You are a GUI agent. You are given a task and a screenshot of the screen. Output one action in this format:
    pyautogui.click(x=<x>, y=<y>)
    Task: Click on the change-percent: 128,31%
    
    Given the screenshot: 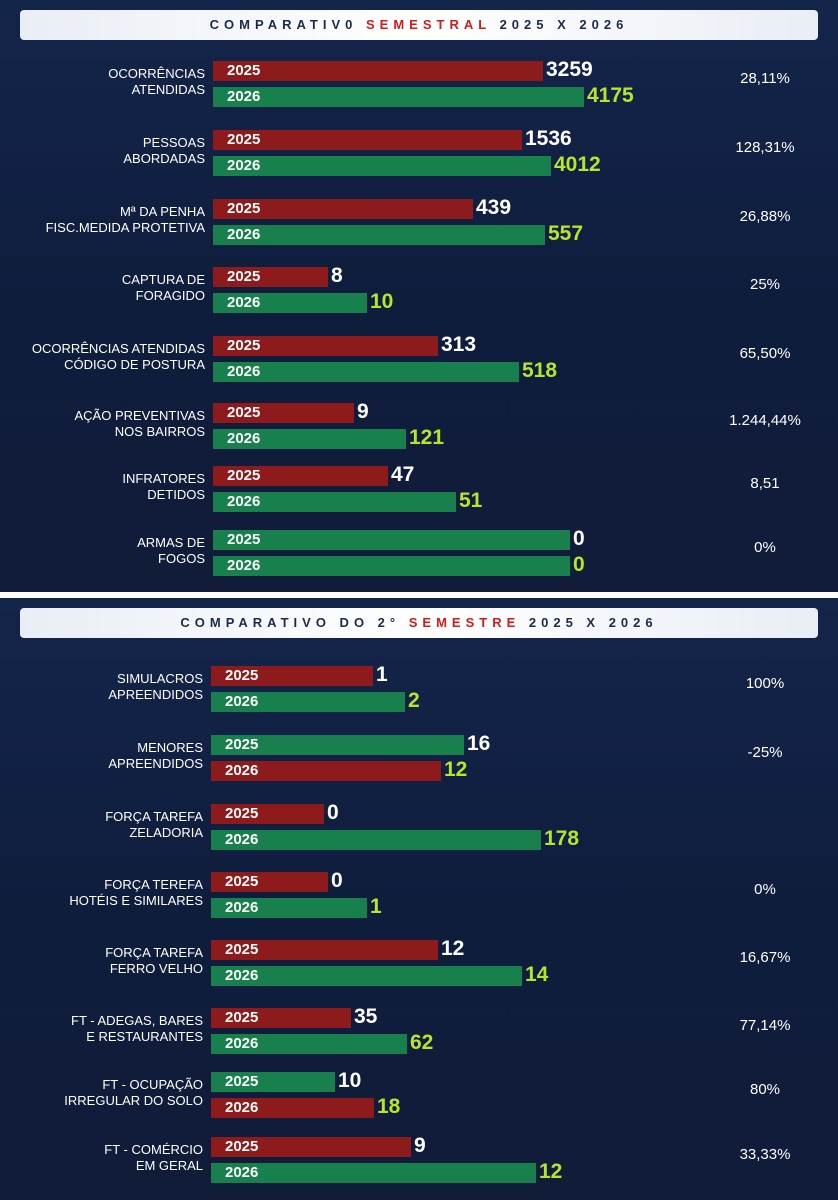 What is the action you would take?
    pyautogui.click(x=765, y=147)
    